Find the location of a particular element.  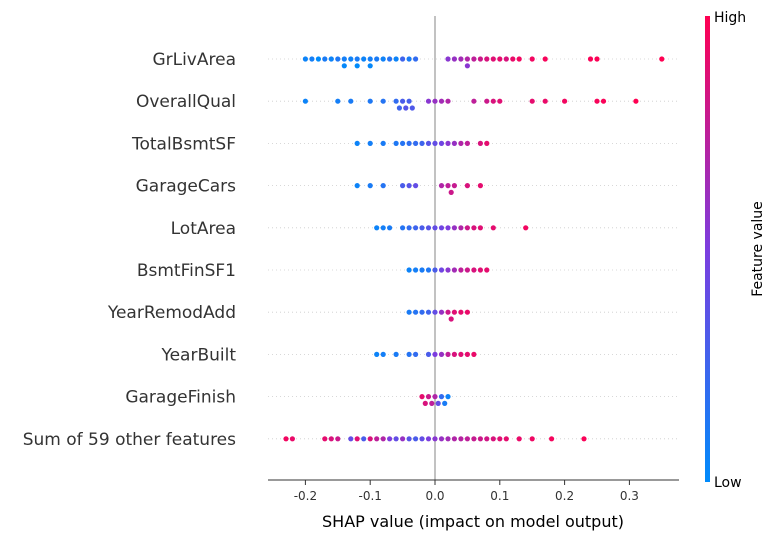

x-axis-title: SHAP value (impact on model output) is located at coordinates (473, 521).